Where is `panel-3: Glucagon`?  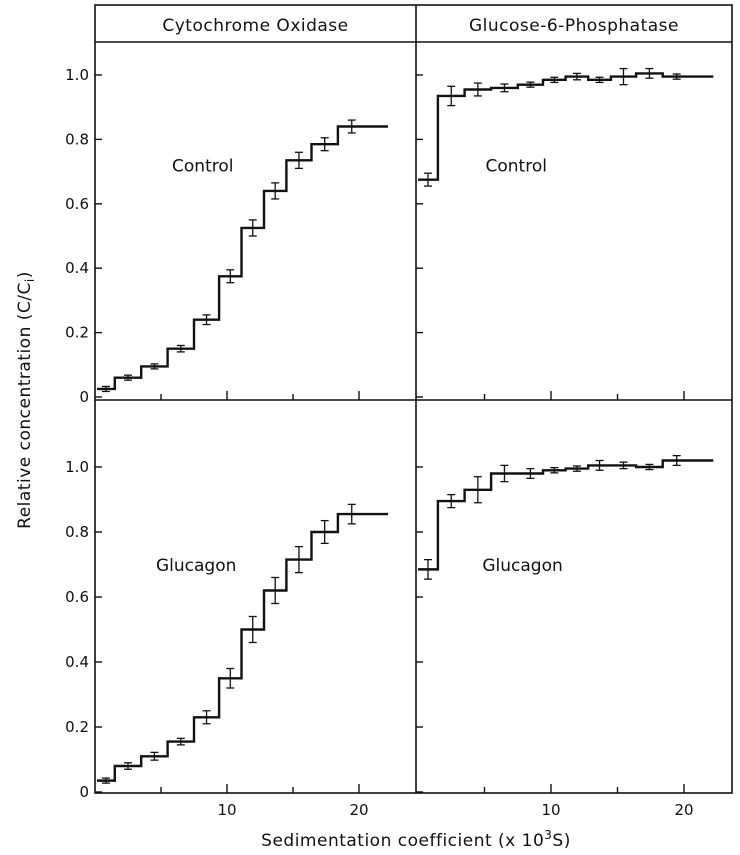 panel-3: Glucagon is located at coordinates (566, 517).